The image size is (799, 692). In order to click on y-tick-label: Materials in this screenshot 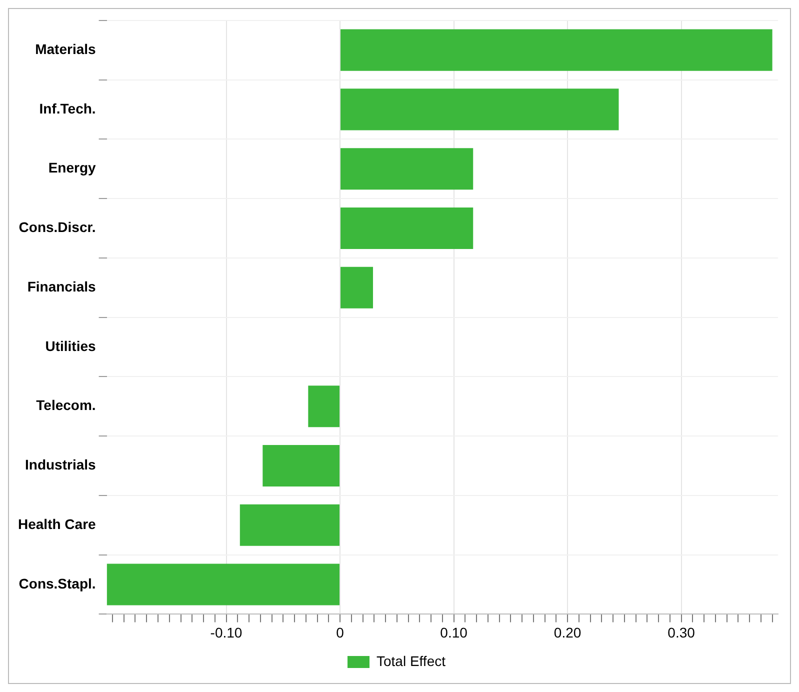, I will do `click(65, 48)`.